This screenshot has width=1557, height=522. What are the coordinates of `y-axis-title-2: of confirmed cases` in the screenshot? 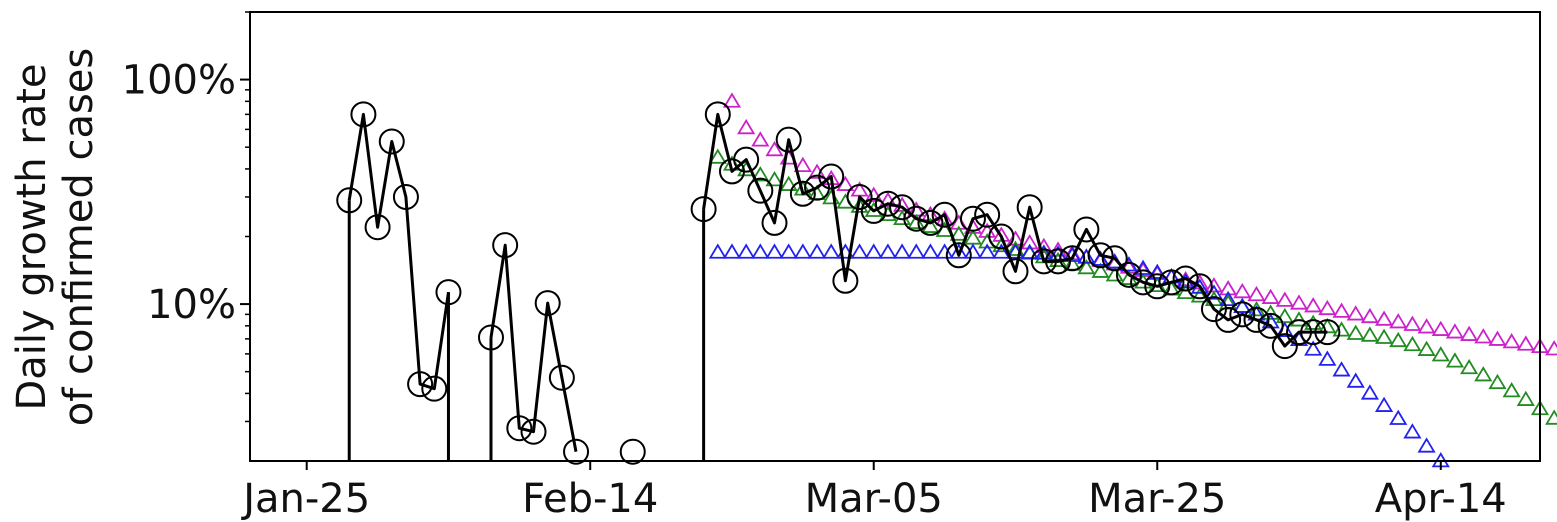 It's located at (79, 237).